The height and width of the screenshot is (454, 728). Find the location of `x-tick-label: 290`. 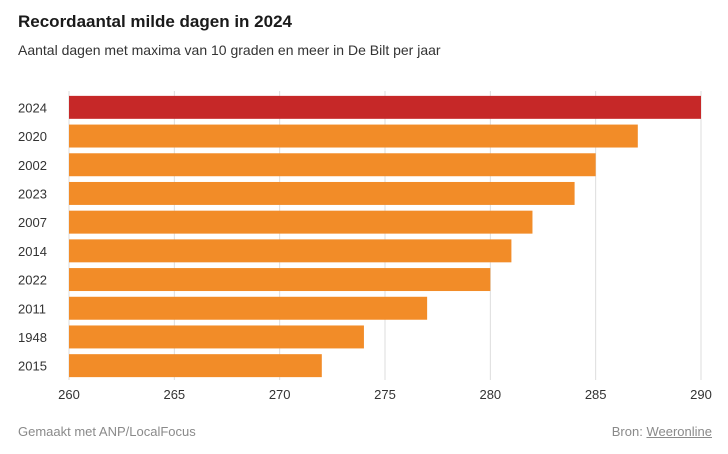

x-tick-label: 290 is located at coordinates (701, 394).